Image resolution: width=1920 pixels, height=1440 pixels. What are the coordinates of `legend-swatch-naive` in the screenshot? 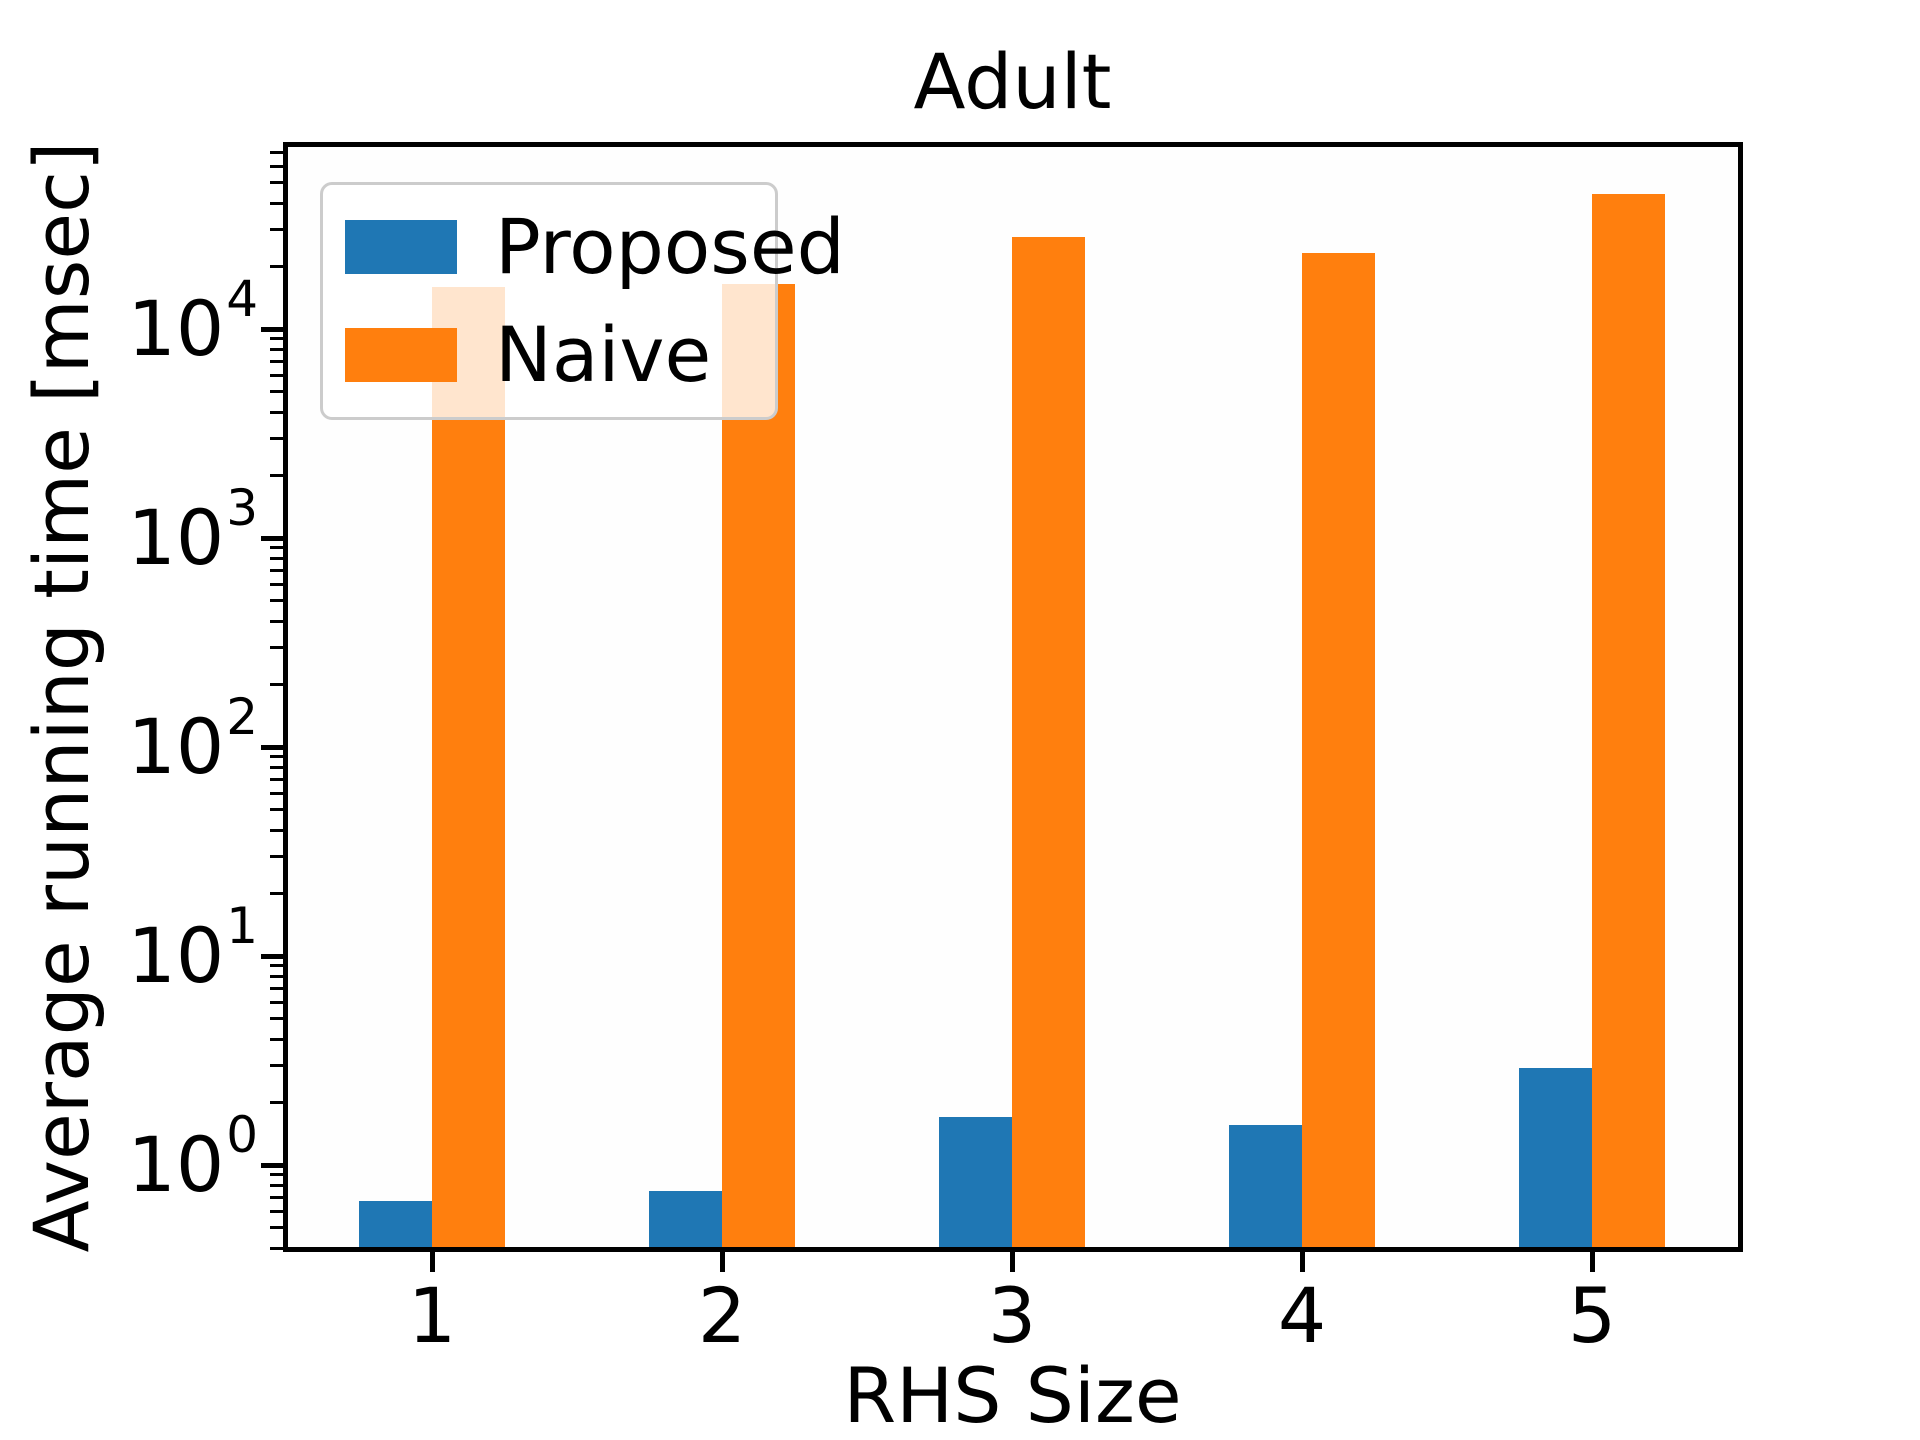 It's located at (401, 355).